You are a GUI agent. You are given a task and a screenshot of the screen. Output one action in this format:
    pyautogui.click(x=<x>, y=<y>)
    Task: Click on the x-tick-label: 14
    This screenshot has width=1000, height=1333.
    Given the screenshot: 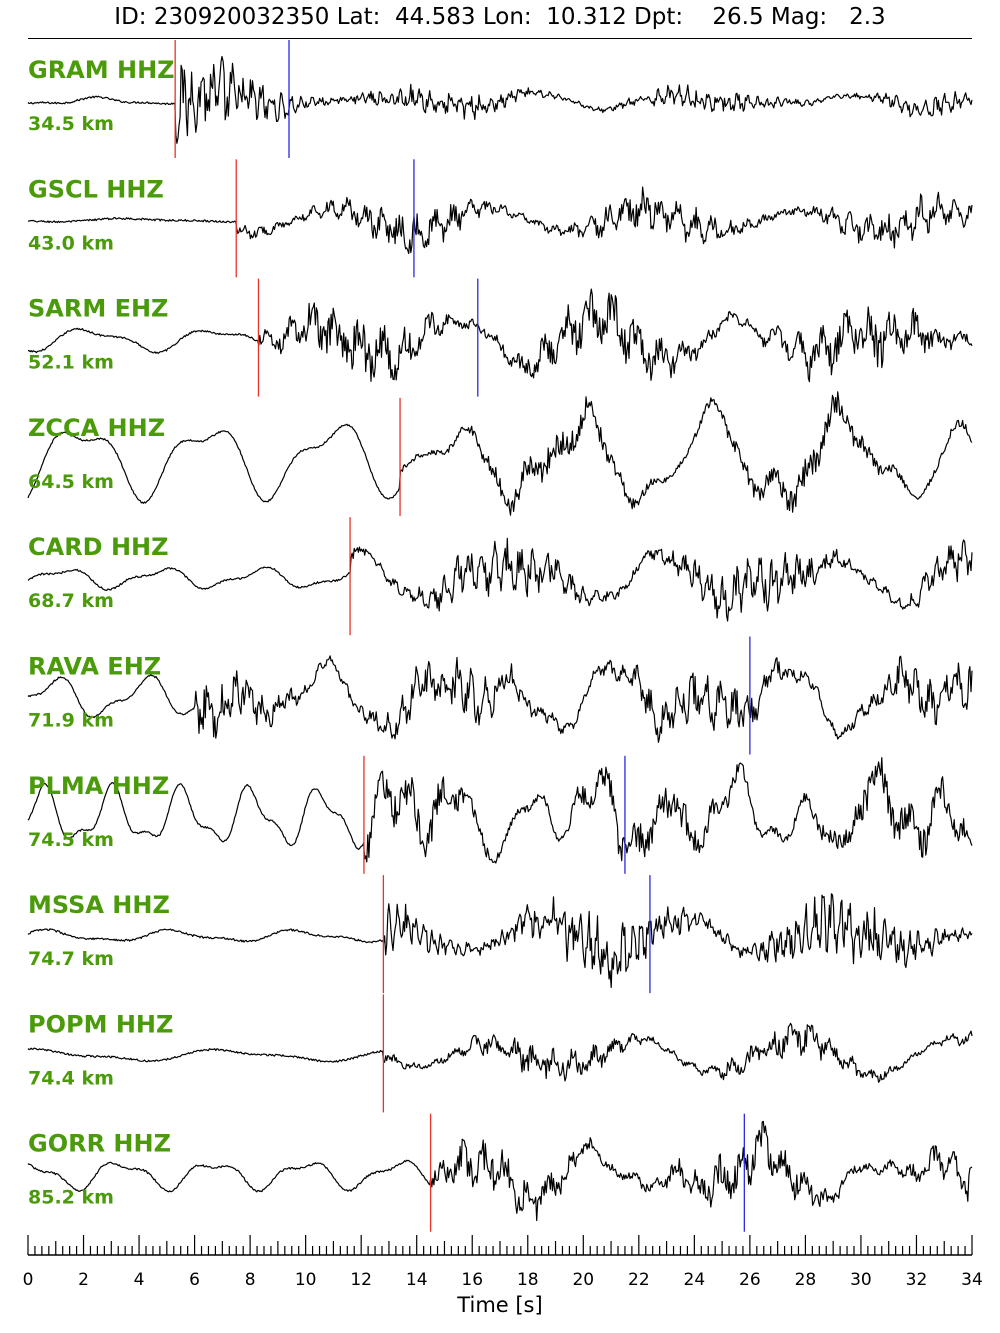 What is the action you would take?
    pyautogui.click(x=417, y=1280)
    